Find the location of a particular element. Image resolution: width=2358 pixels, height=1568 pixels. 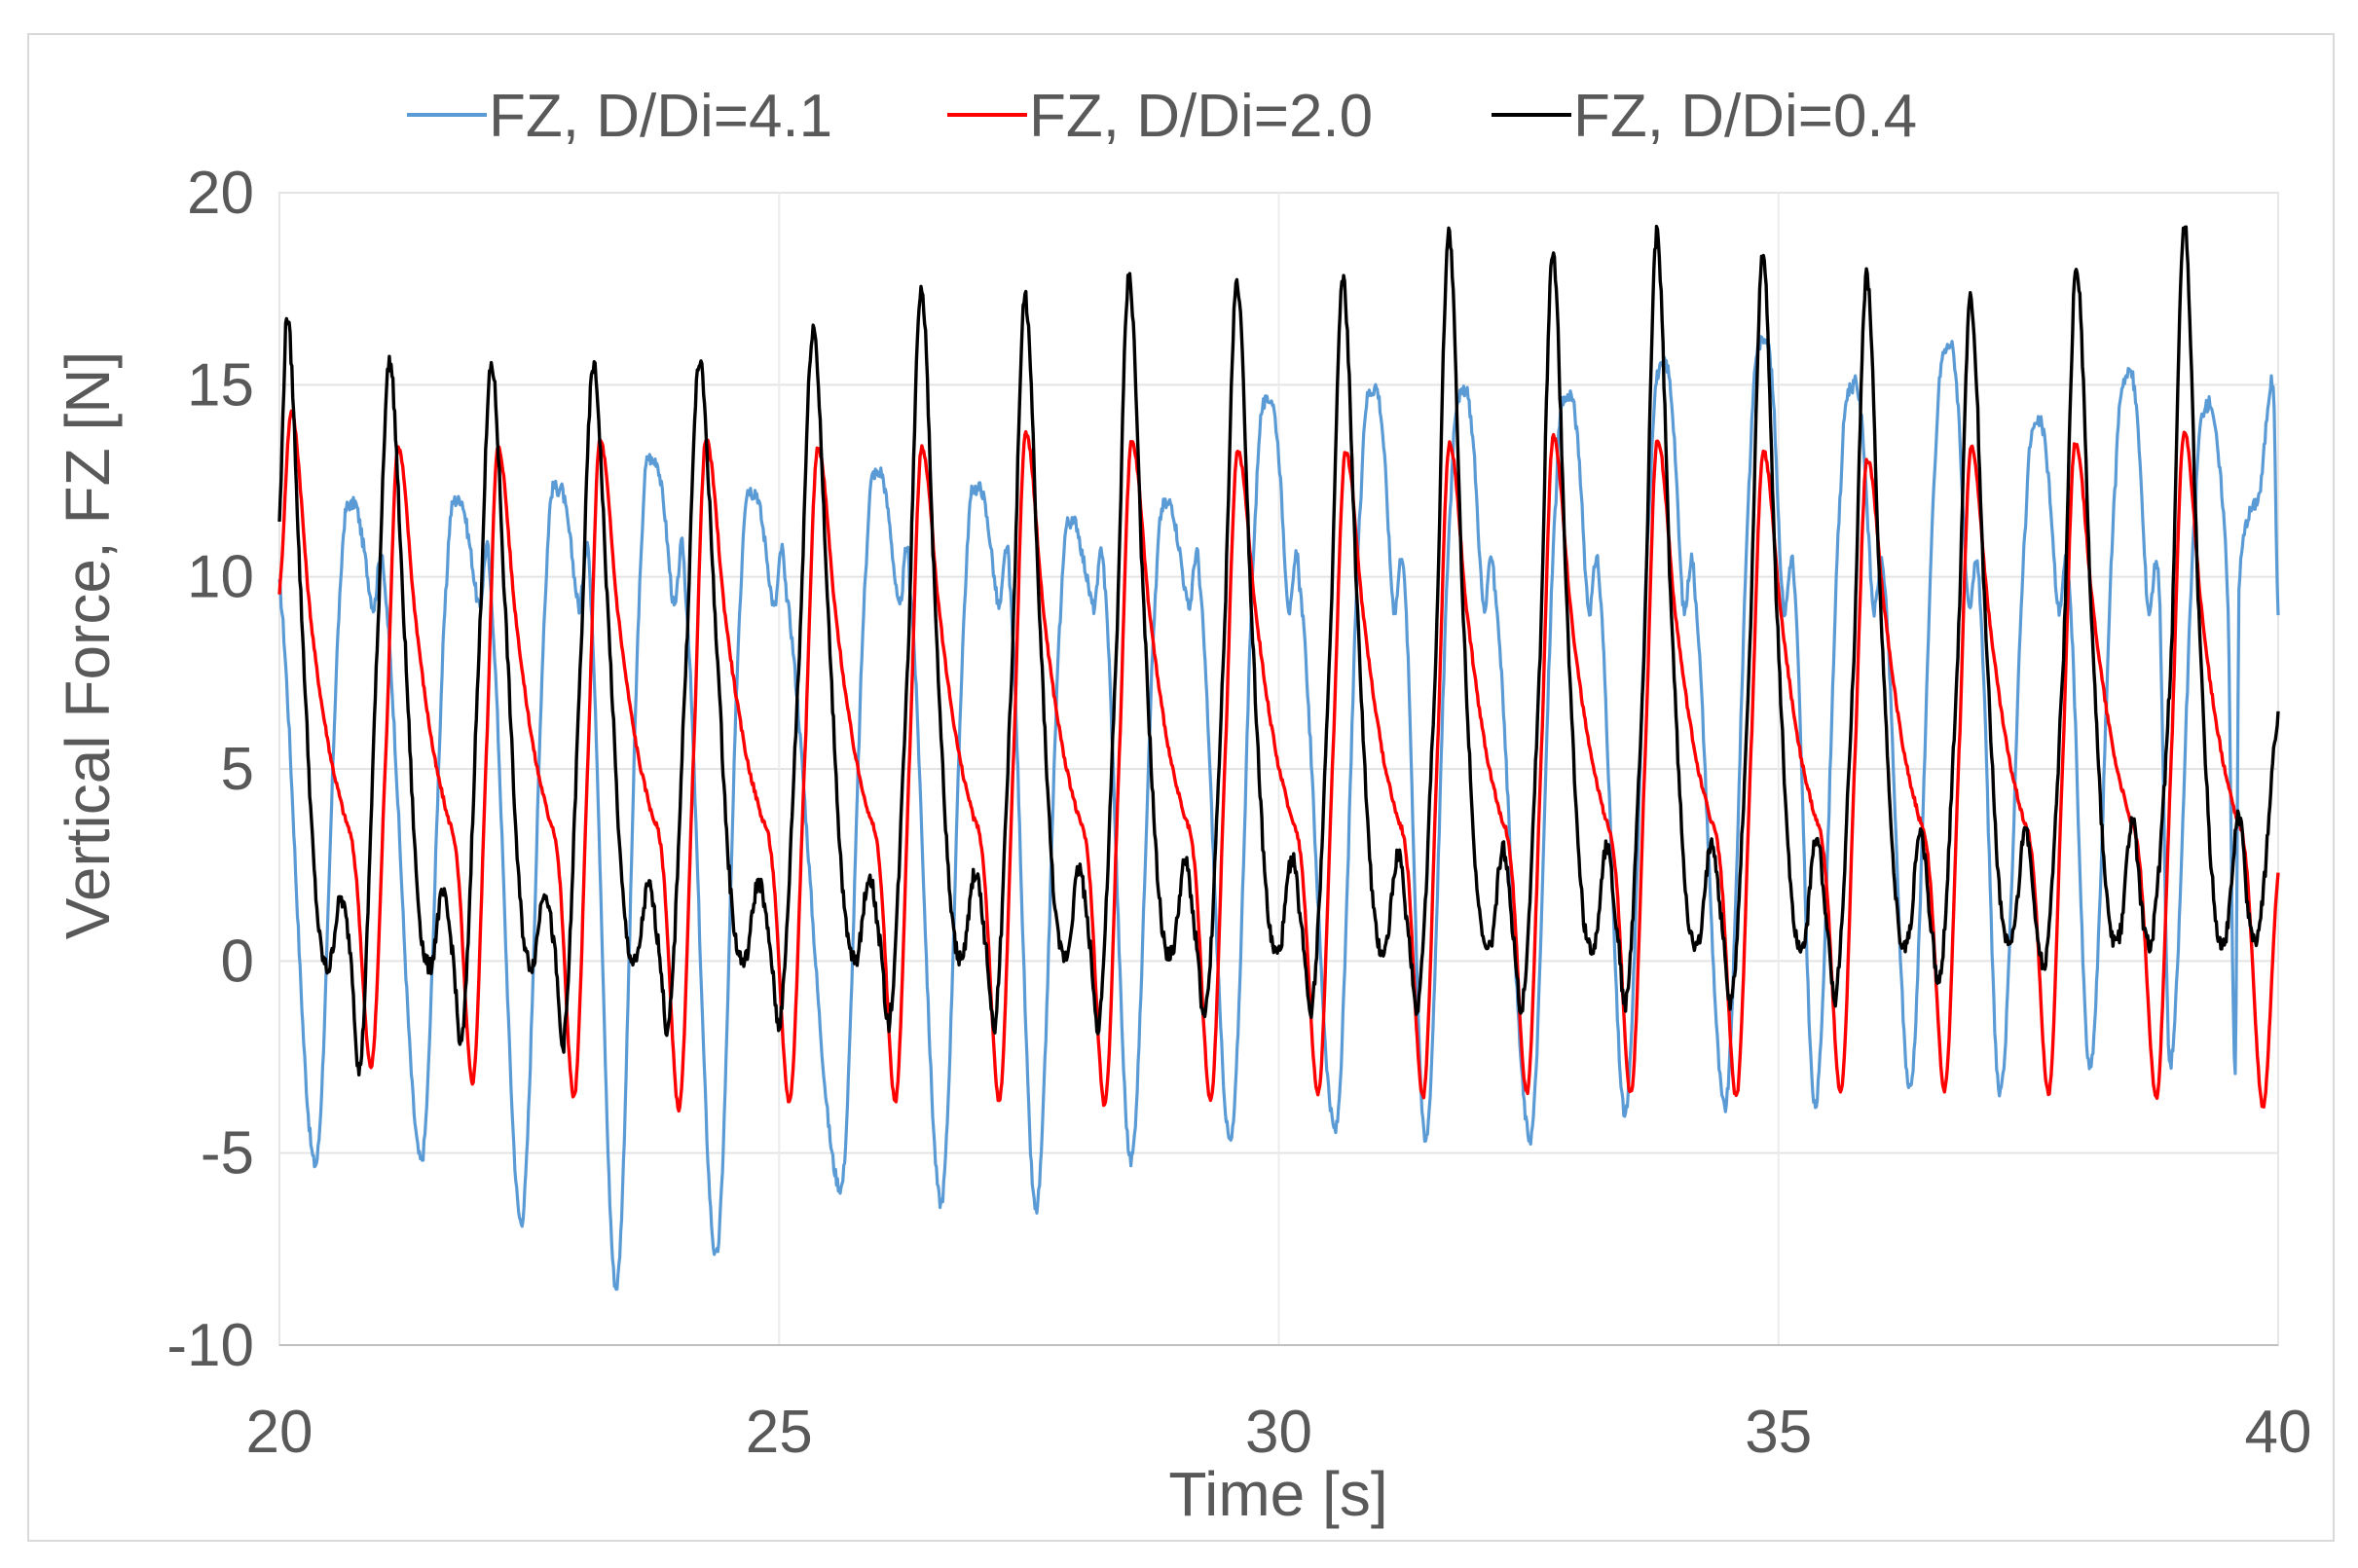

y-tick-label: -10 is located at coordinates (210, 1345).